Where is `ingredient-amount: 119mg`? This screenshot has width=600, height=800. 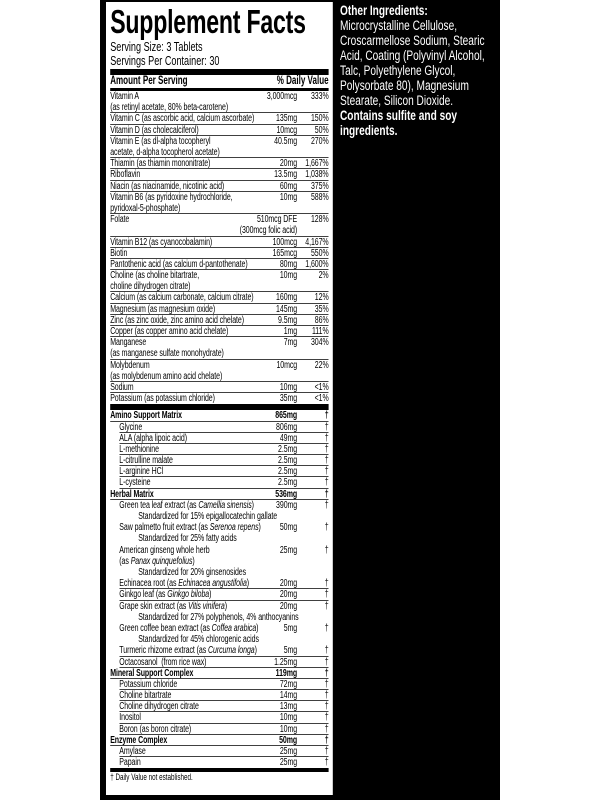 ingredient-amount: 119mg is located at coordinates (286, 673).